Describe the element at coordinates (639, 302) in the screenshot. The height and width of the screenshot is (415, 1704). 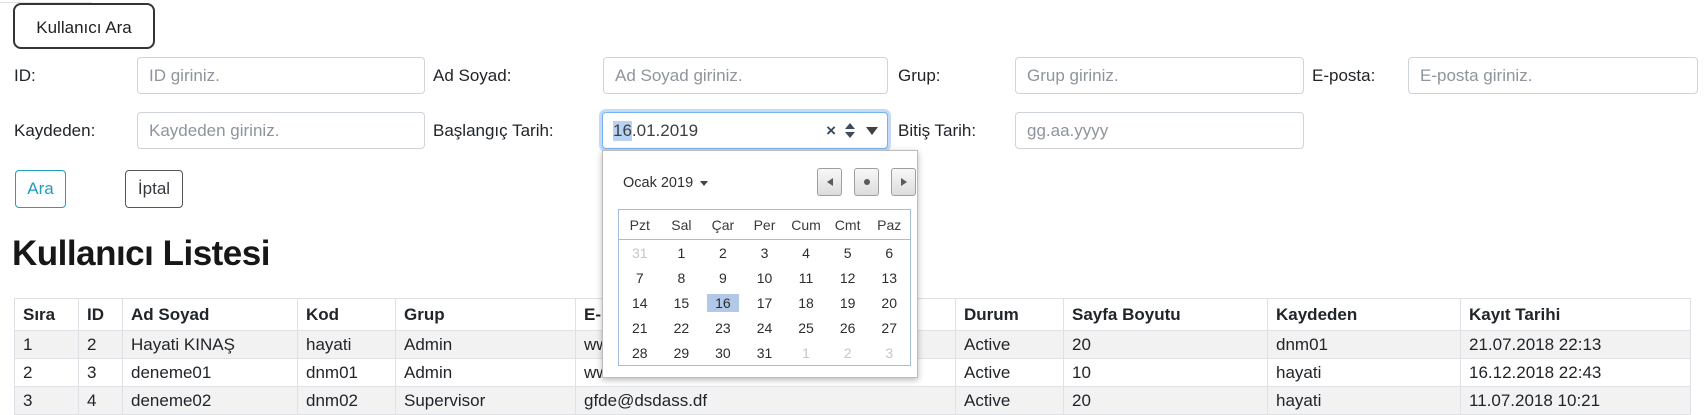
I see `calendar-day: 14` at that location.